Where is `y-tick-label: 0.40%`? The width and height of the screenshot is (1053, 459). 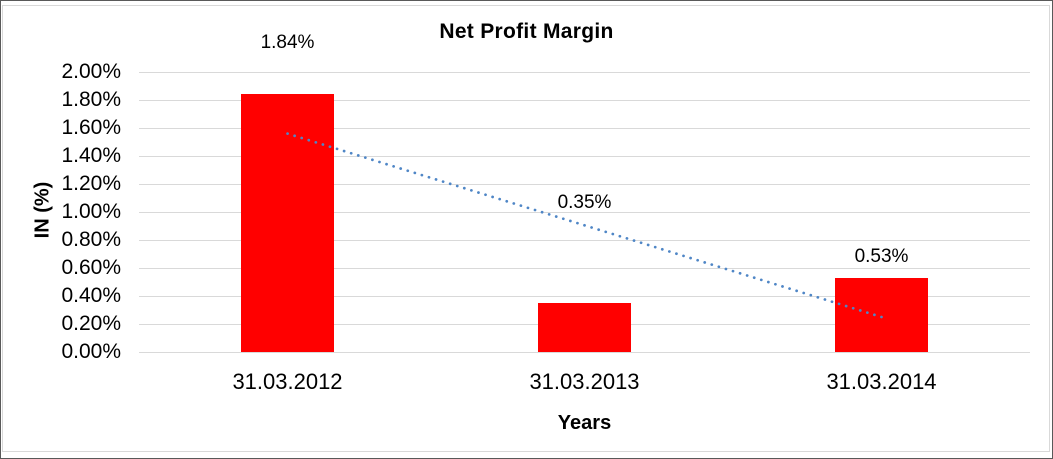 y-tick-label: 0.40% is located at coordinates (91, 295).